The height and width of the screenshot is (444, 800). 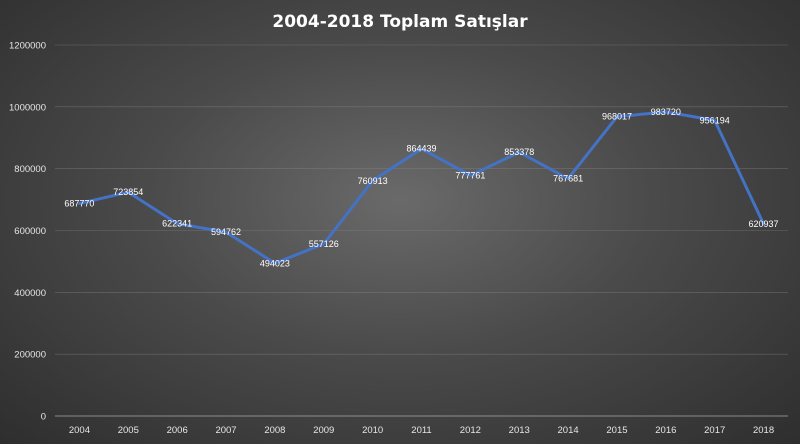 I want to click on data-label: 557126, so click(x=324, y=244).